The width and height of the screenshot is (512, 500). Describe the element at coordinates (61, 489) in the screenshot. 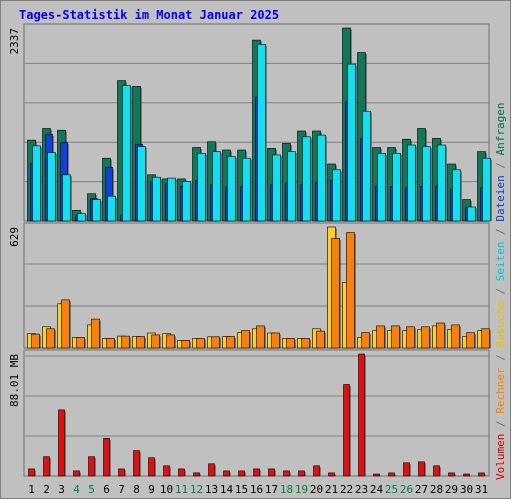

I see `day-label: 3` at that location.